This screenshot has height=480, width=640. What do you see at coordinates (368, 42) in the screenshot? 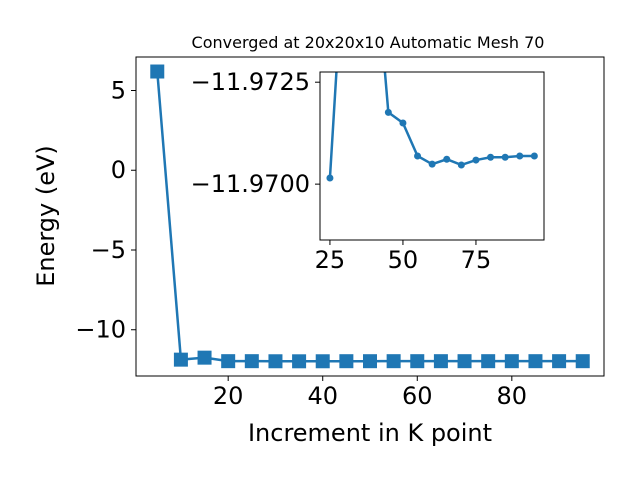
I see `chart-title: Converged at 20x20x10 Automatic Mesh 70` at bounding box center [368, 42].